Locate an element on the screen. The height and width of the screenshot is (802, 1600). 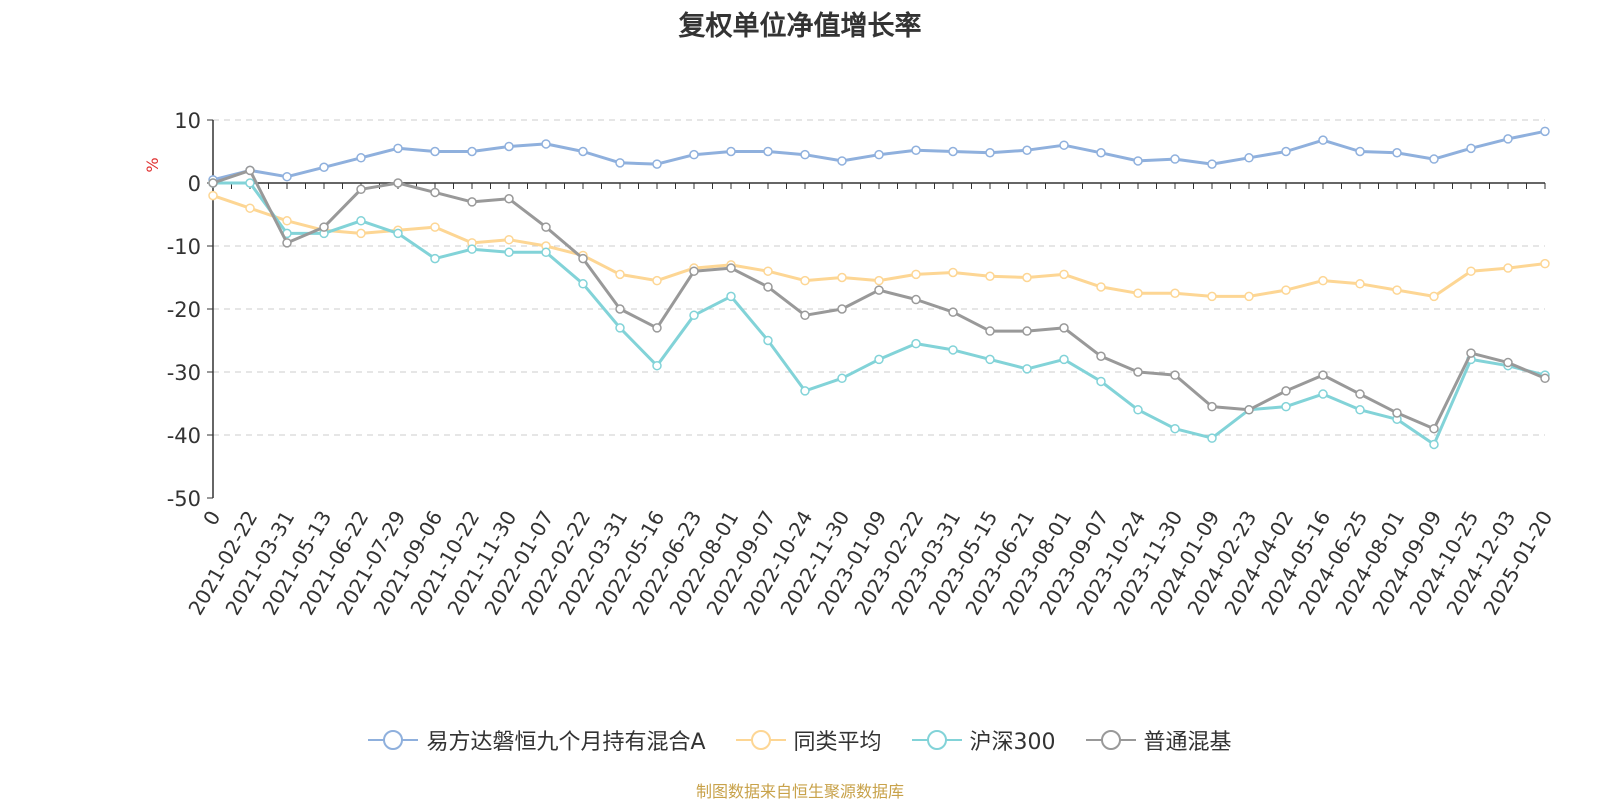
chart-title: 复权单位净值增长率 is located at coordinates (800, 26).